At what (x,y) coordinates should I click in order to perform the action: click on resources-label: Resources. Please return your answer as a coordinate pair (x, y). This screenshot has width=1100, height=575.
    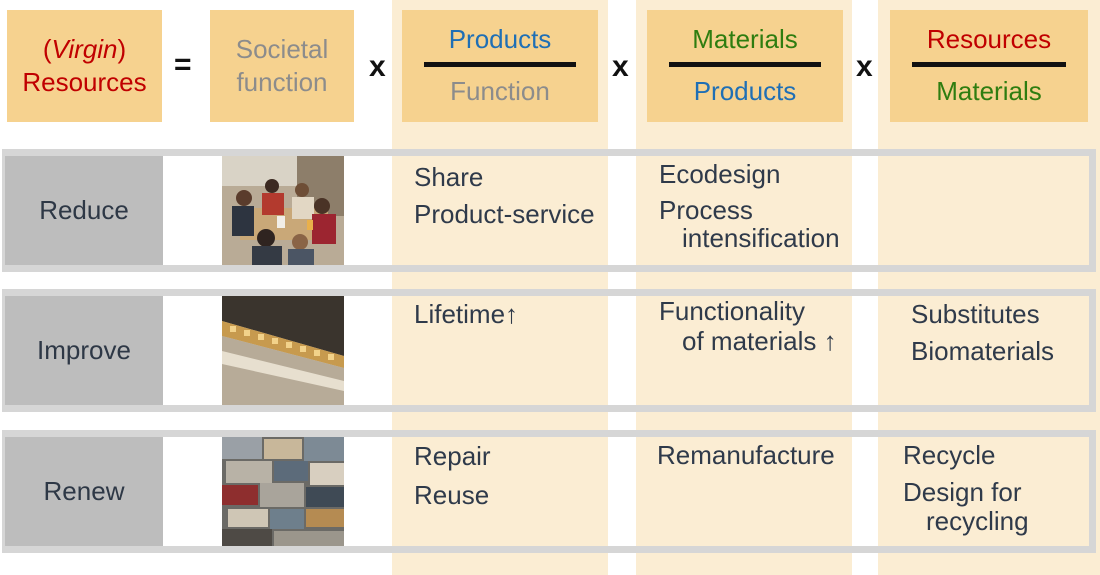
    Looking at the image, I should click on (84, 82).